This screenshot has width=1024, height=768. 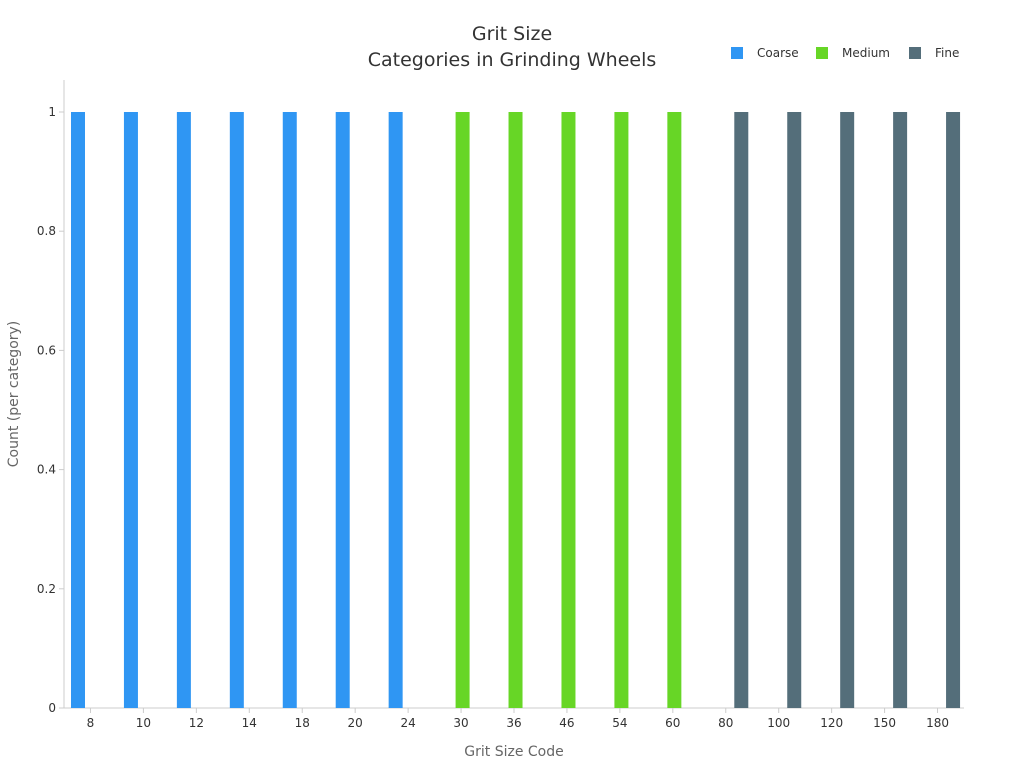 I want to click on legend-swatch-medium, so click(x=822, y=53).